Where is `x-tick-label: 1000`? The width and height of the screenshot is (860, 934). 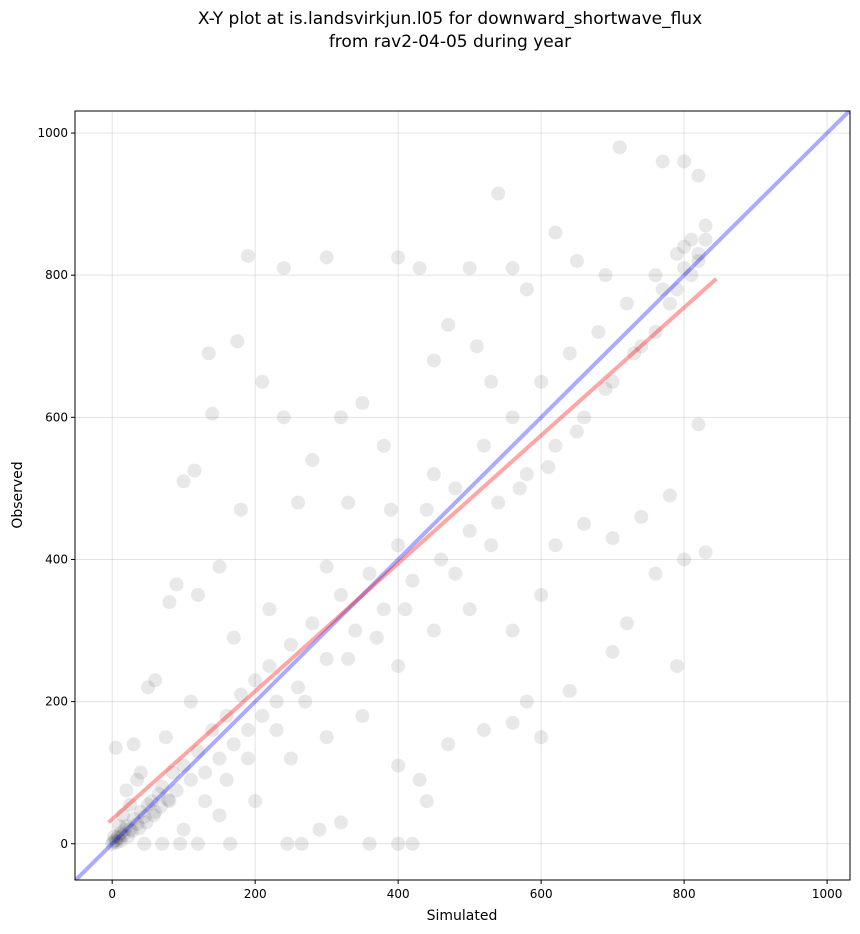
x-tick-label: 1000 is located at coordinates (827, 894).